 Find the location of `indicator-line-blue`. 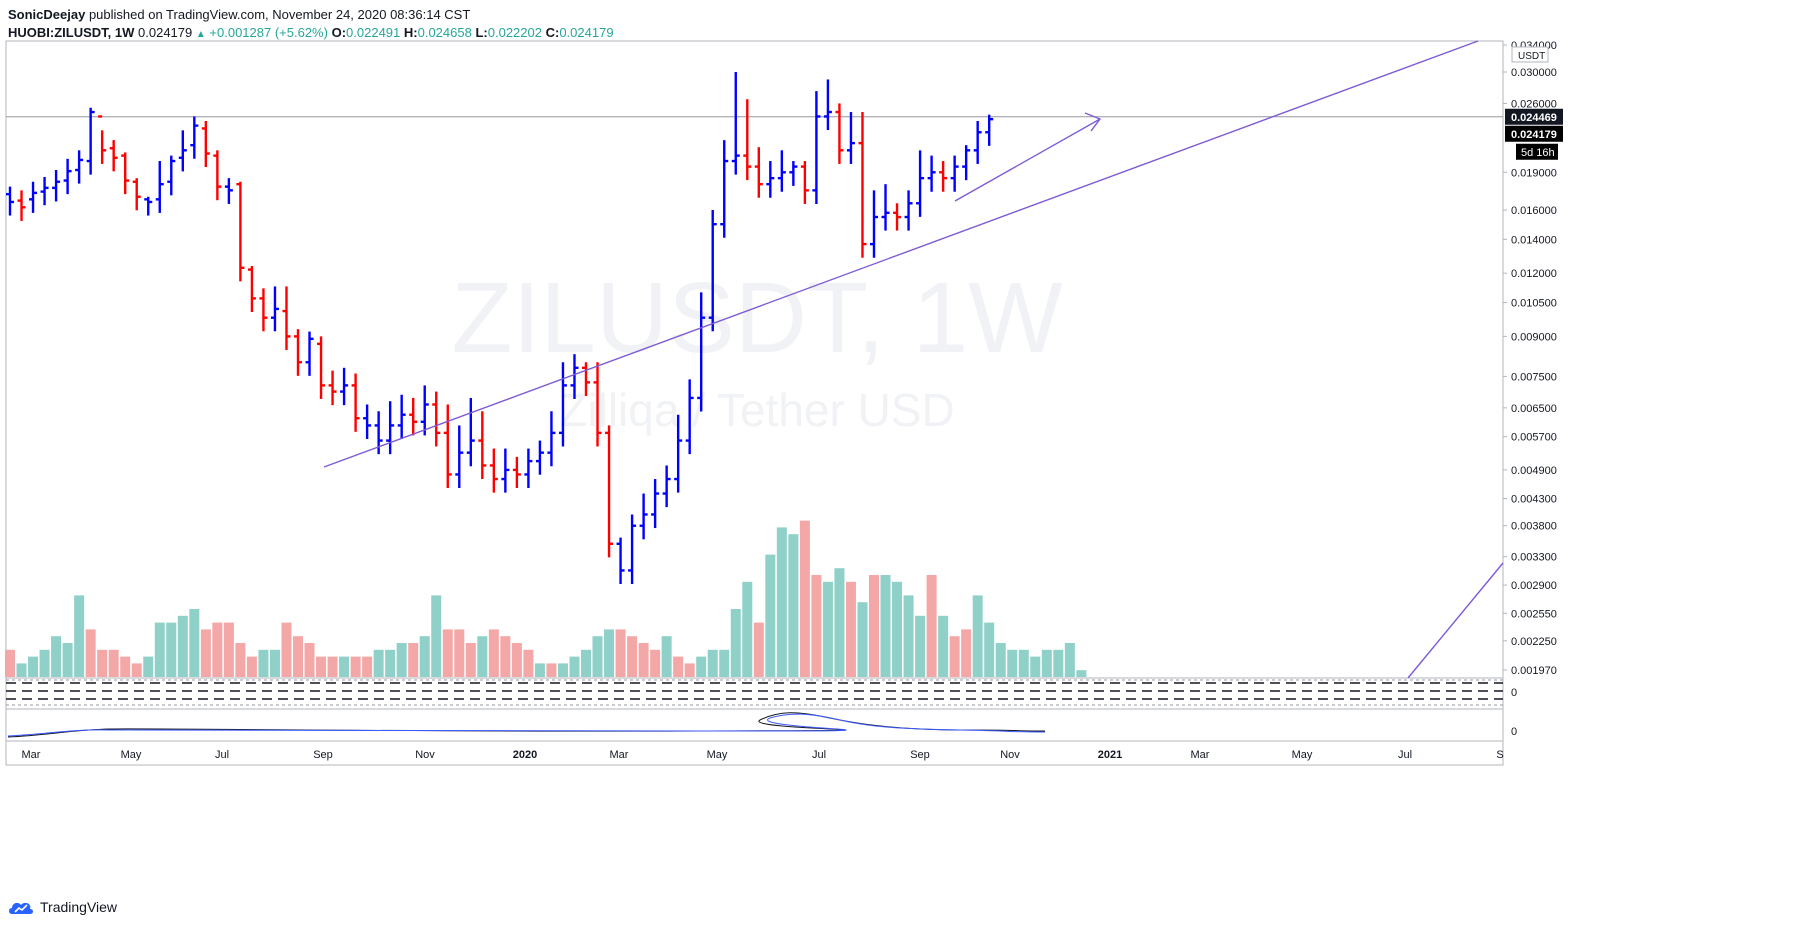

indicator-line-blue is located at coordinates (526, 725).